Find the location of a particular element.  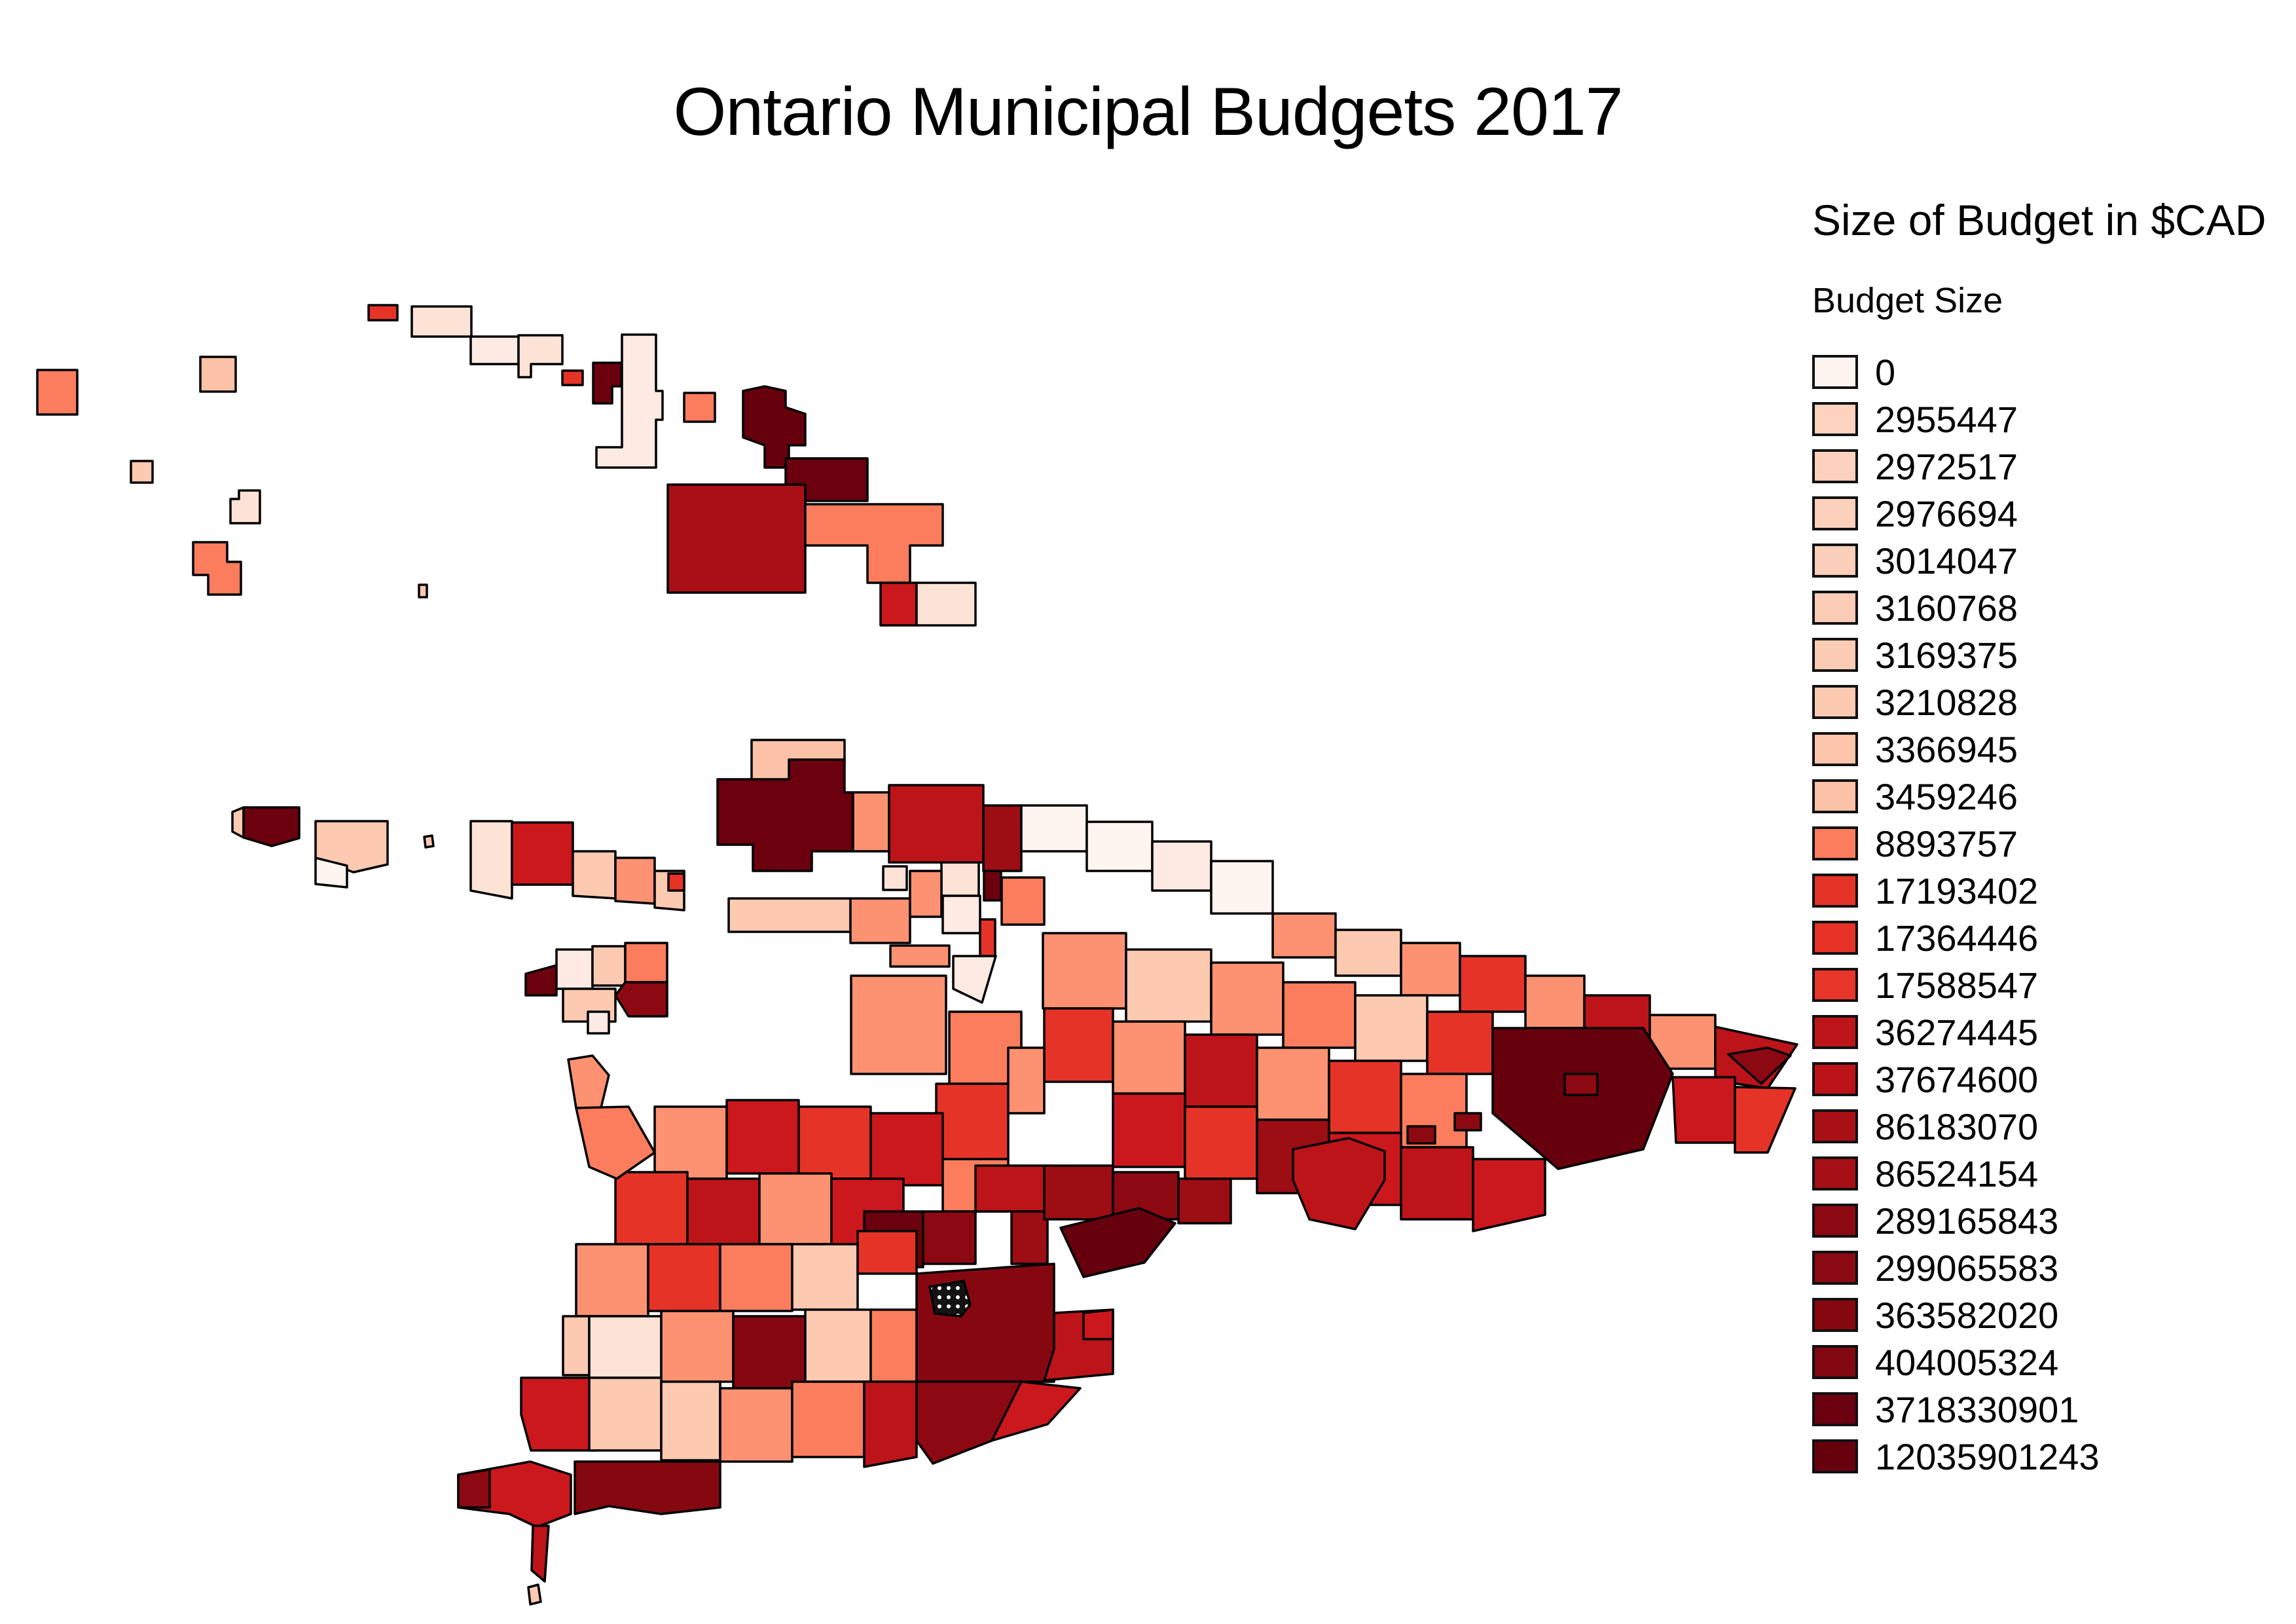

legend-item-label: 3366945 is located at coordinates (1946, 749).